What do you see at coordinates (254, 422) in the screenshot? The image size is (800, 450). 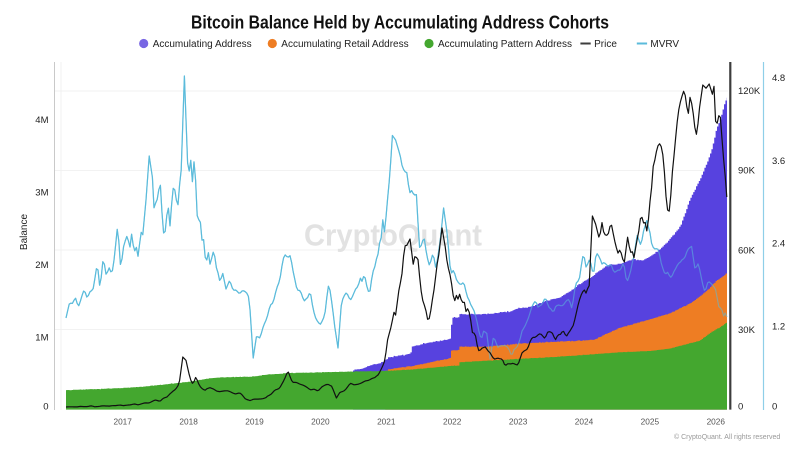 I see `svg-text: 2019` at bounding box center [254, 422].